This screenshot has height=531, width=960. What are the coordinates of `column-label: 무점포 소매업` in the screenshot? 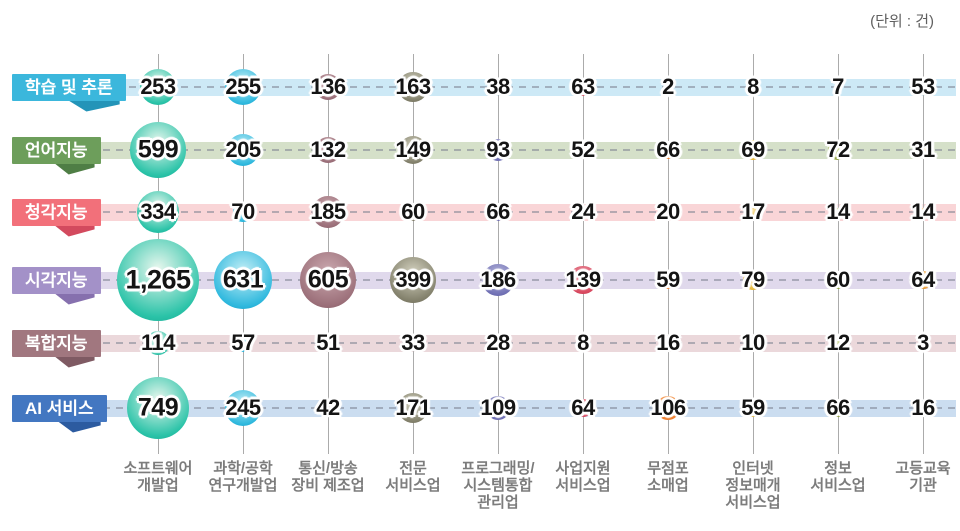 It's located at (668, 477).